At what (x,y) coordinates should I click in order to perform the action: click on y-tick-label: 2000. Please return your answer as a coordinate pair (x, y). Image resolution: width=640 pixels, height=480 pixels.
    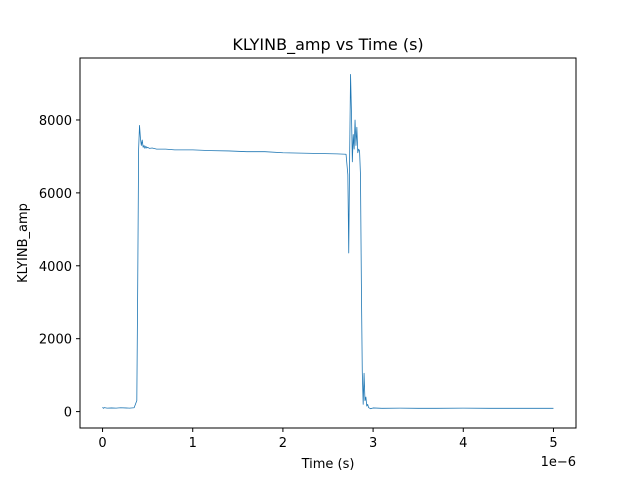
    Looking at the image, I should click on (55, 340).